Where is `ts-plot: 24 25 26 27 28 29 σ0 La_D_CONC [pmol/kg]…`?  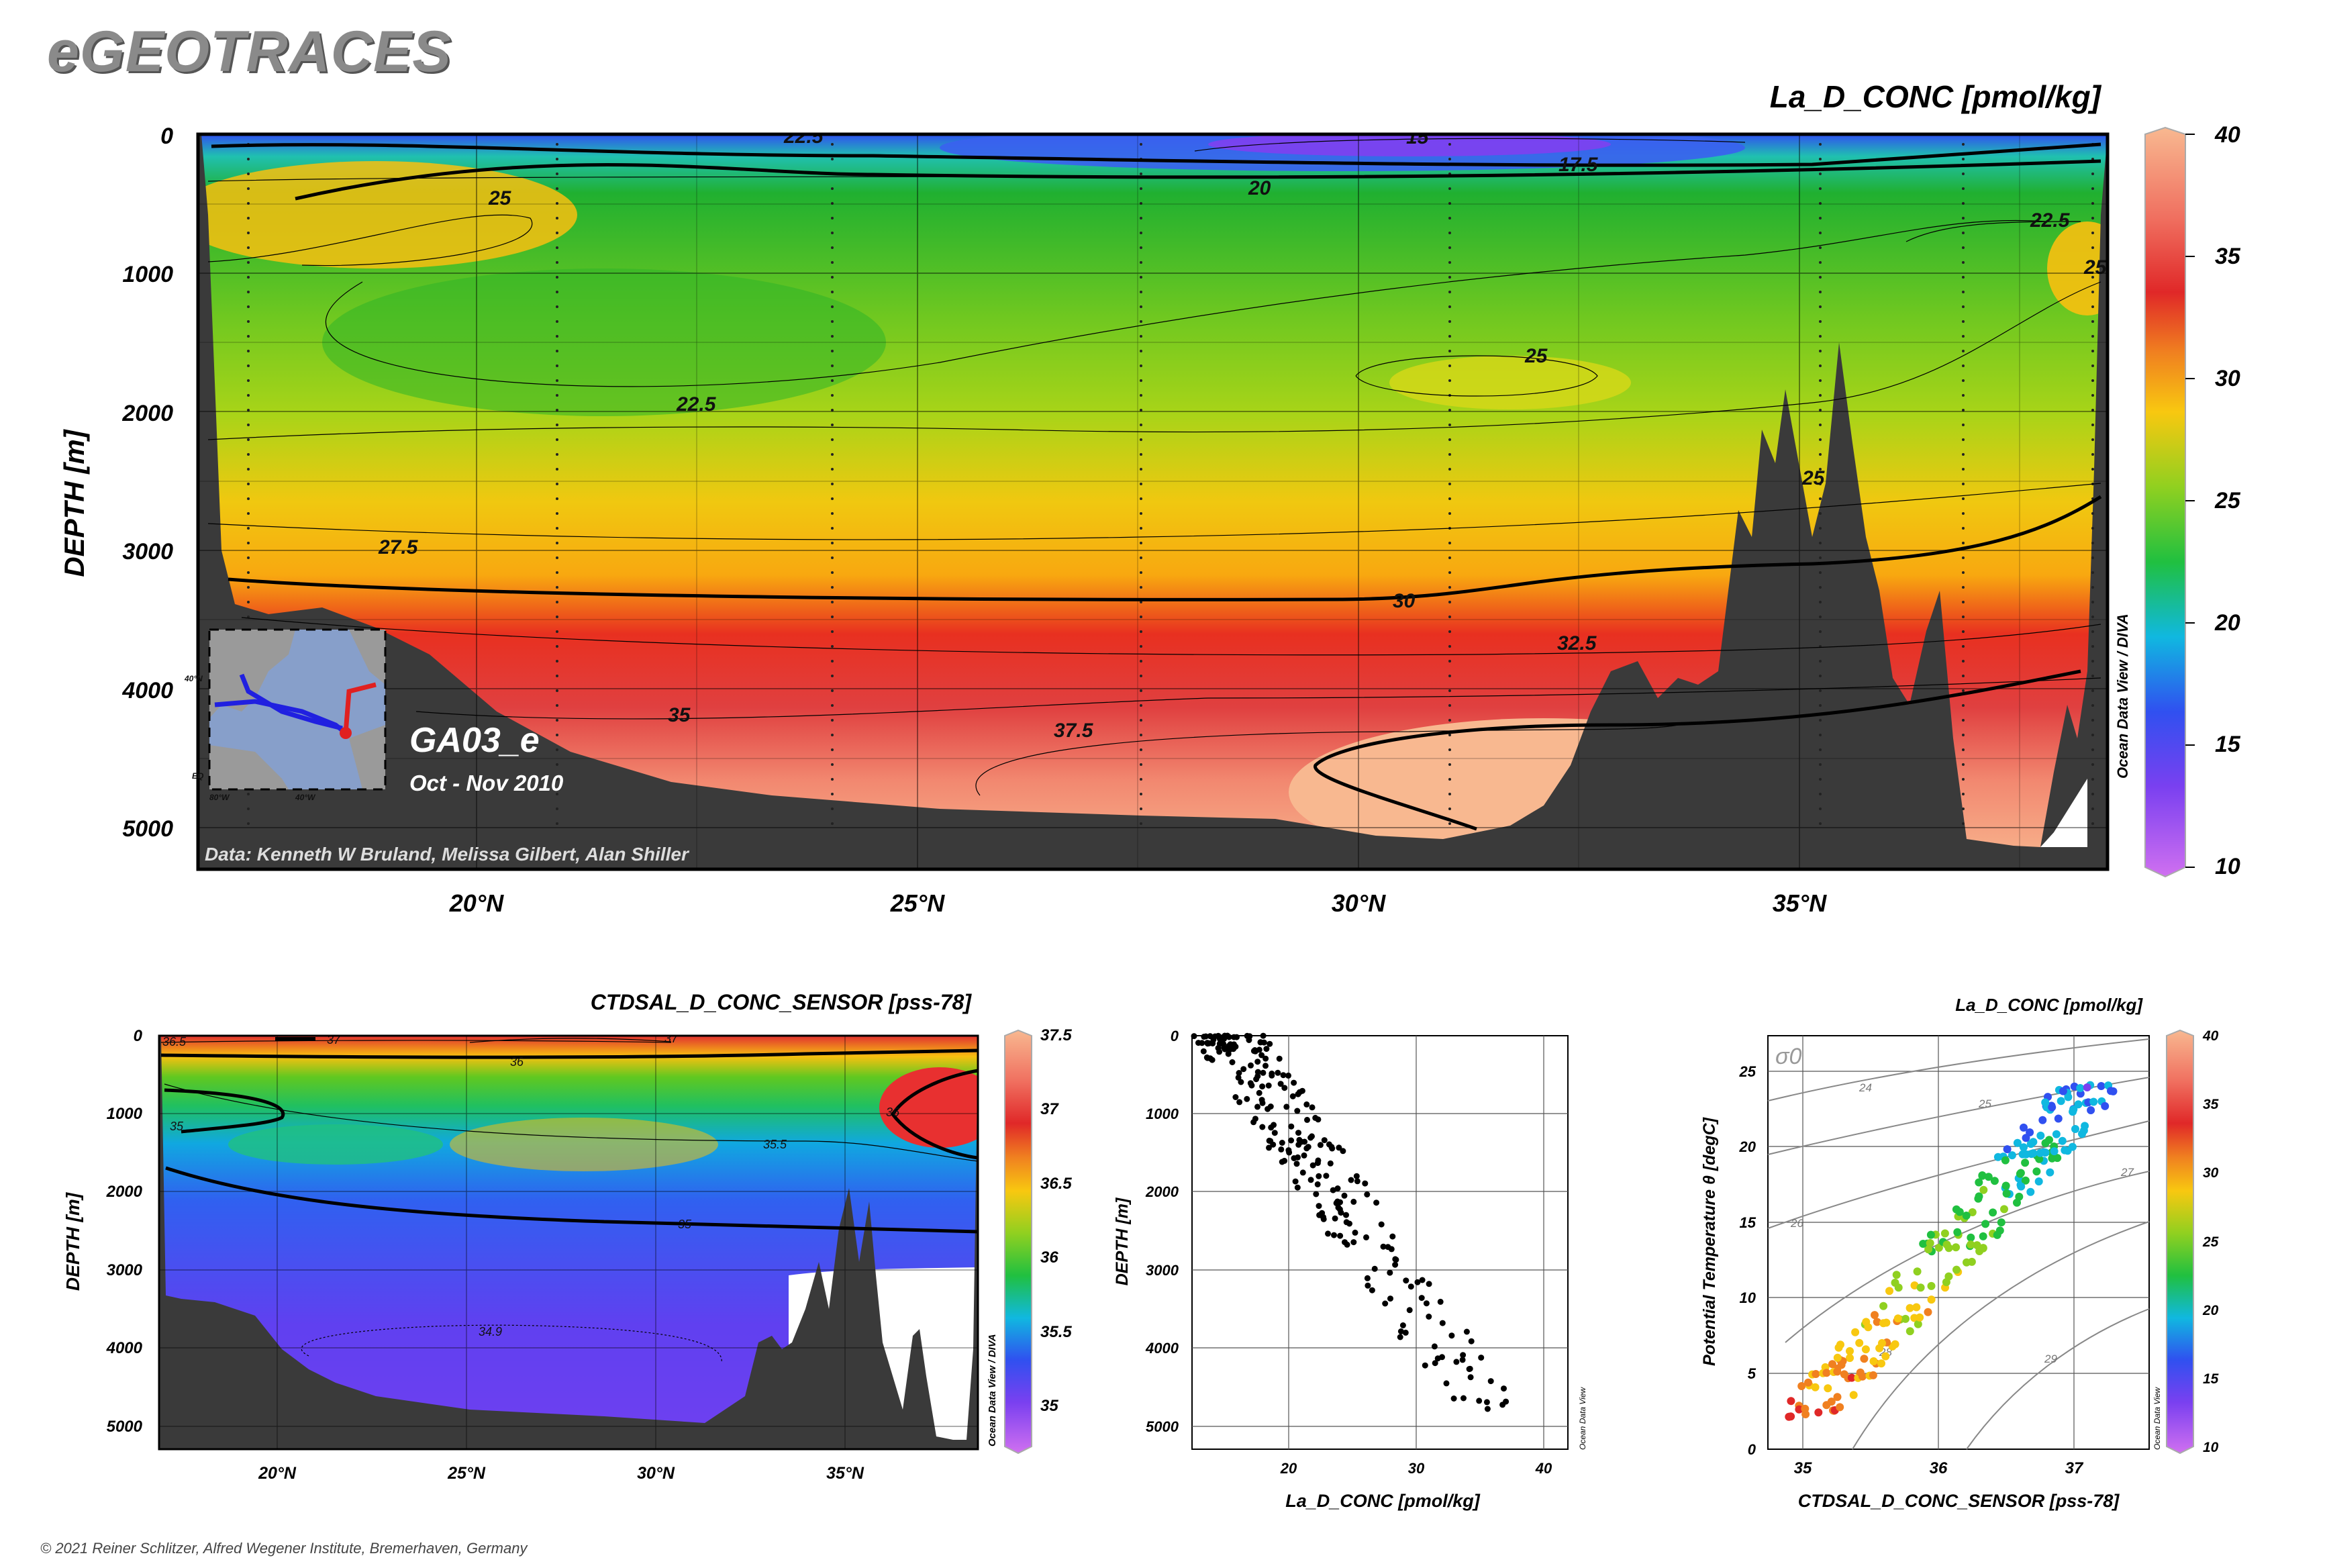 ts-plot: 24 25 26 27 28 29 σ0 La_D_CONC [pmol/kg]… is located at coordinates (1959, 1253).